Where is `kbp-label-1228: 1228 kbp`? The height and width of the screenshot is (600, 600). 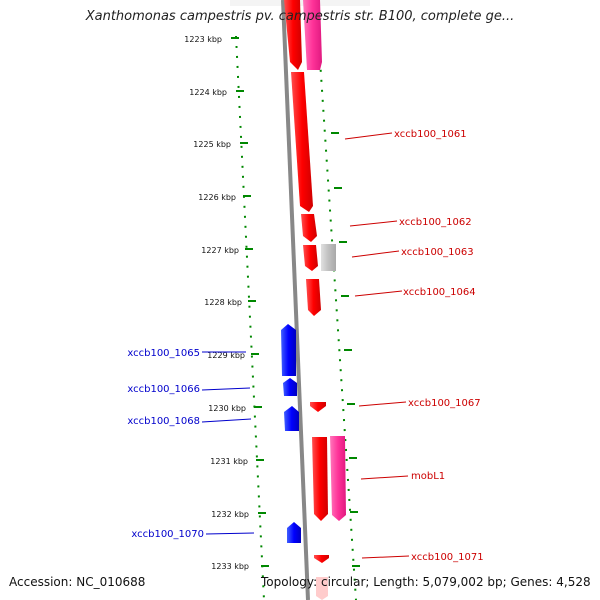
kbp-label-1228: 1228 kbp is located at coordinates (223, 302).